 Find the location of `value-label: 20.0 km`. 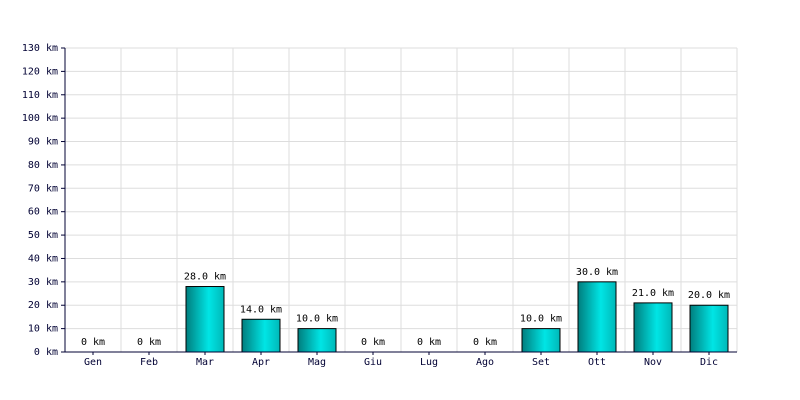

value-label: 20.0 km is located at coordinates (709, 295).